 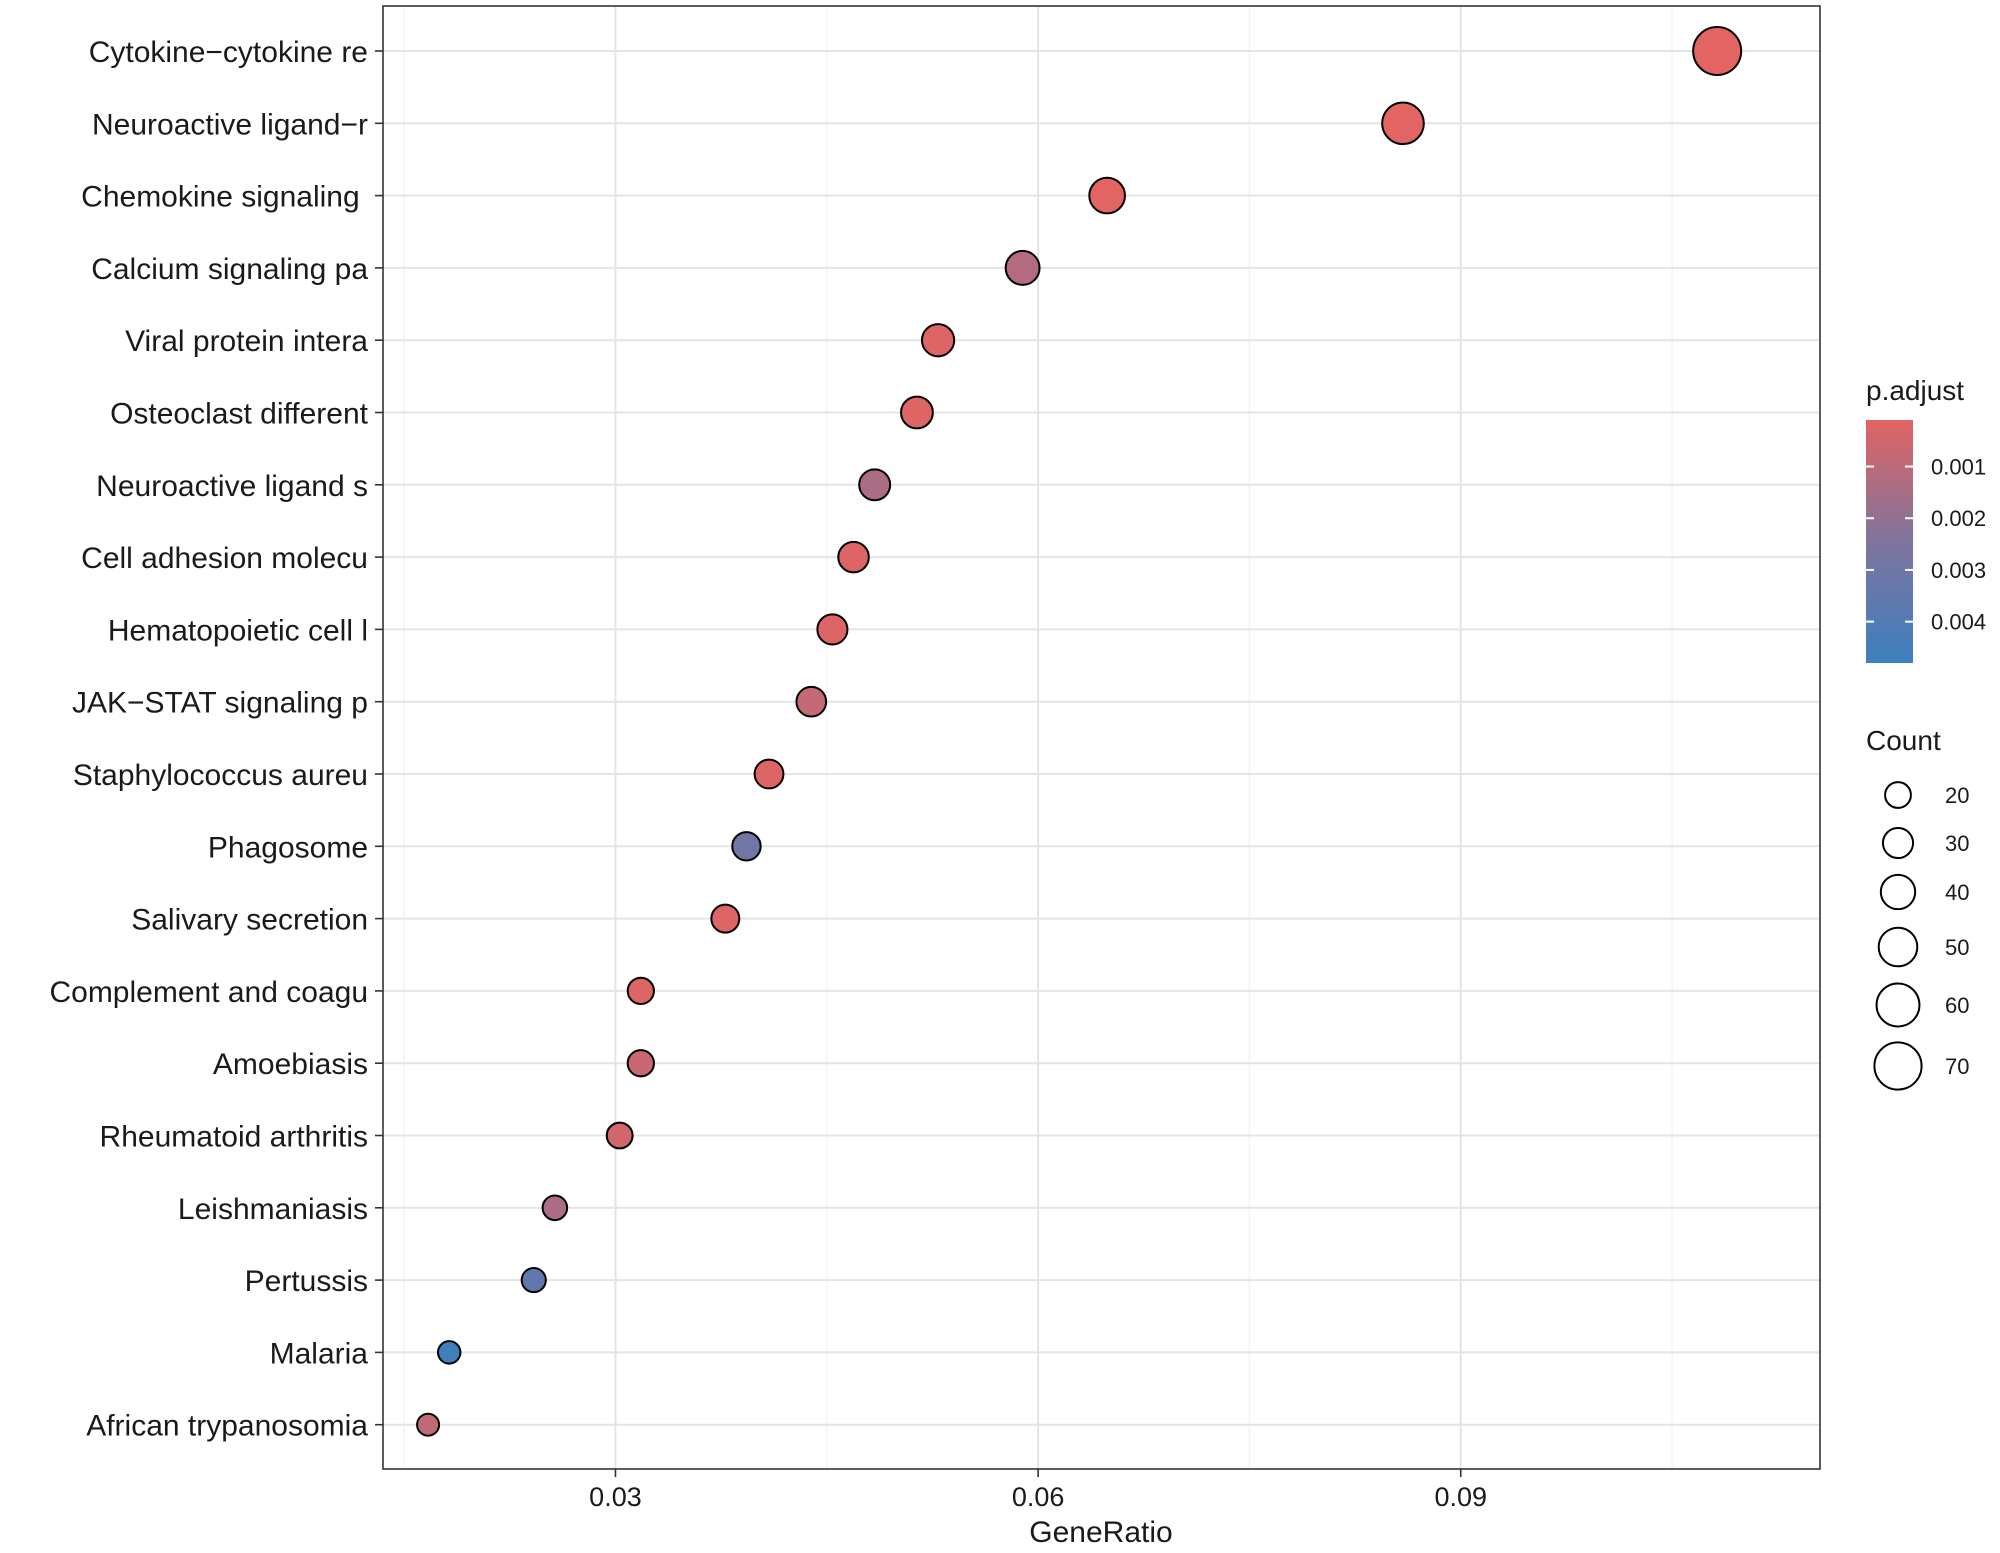 What do you see at coordinates (1460, 1497) in the screenshot?
I see `x-tick-label: 0.09` at bounding box center [1460, 1497].